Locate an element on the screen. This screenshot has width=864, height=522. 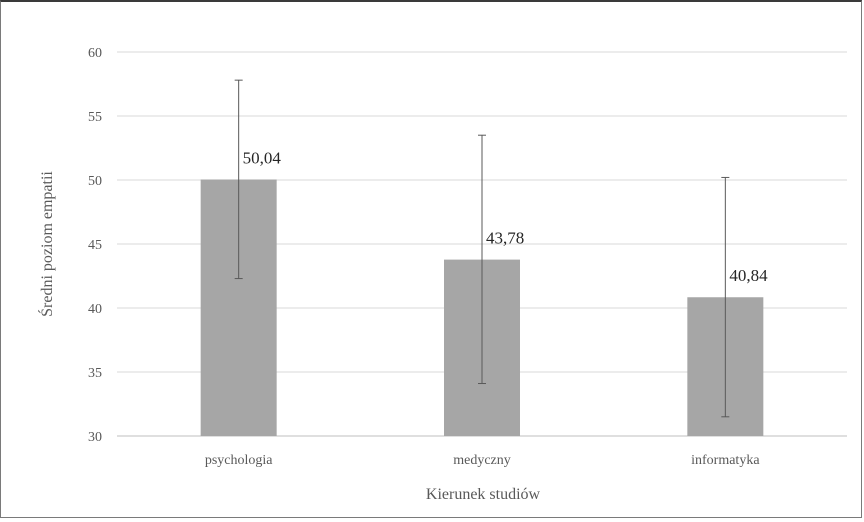
x-tick-label-informatyka: informatyka is located at coordinates (725, 460).